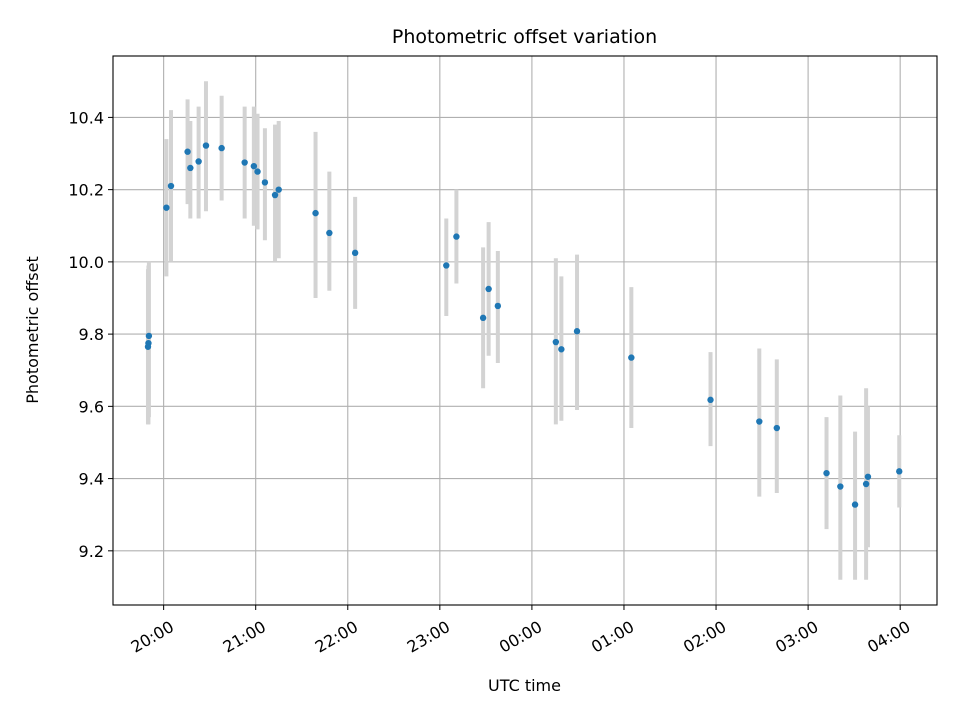 Image resolution: width=960 pixels, height=720 pixels. Describe the element at coordinates (86, 190) in the screenshot. I see `y-tick-label: 10.2` at that location.